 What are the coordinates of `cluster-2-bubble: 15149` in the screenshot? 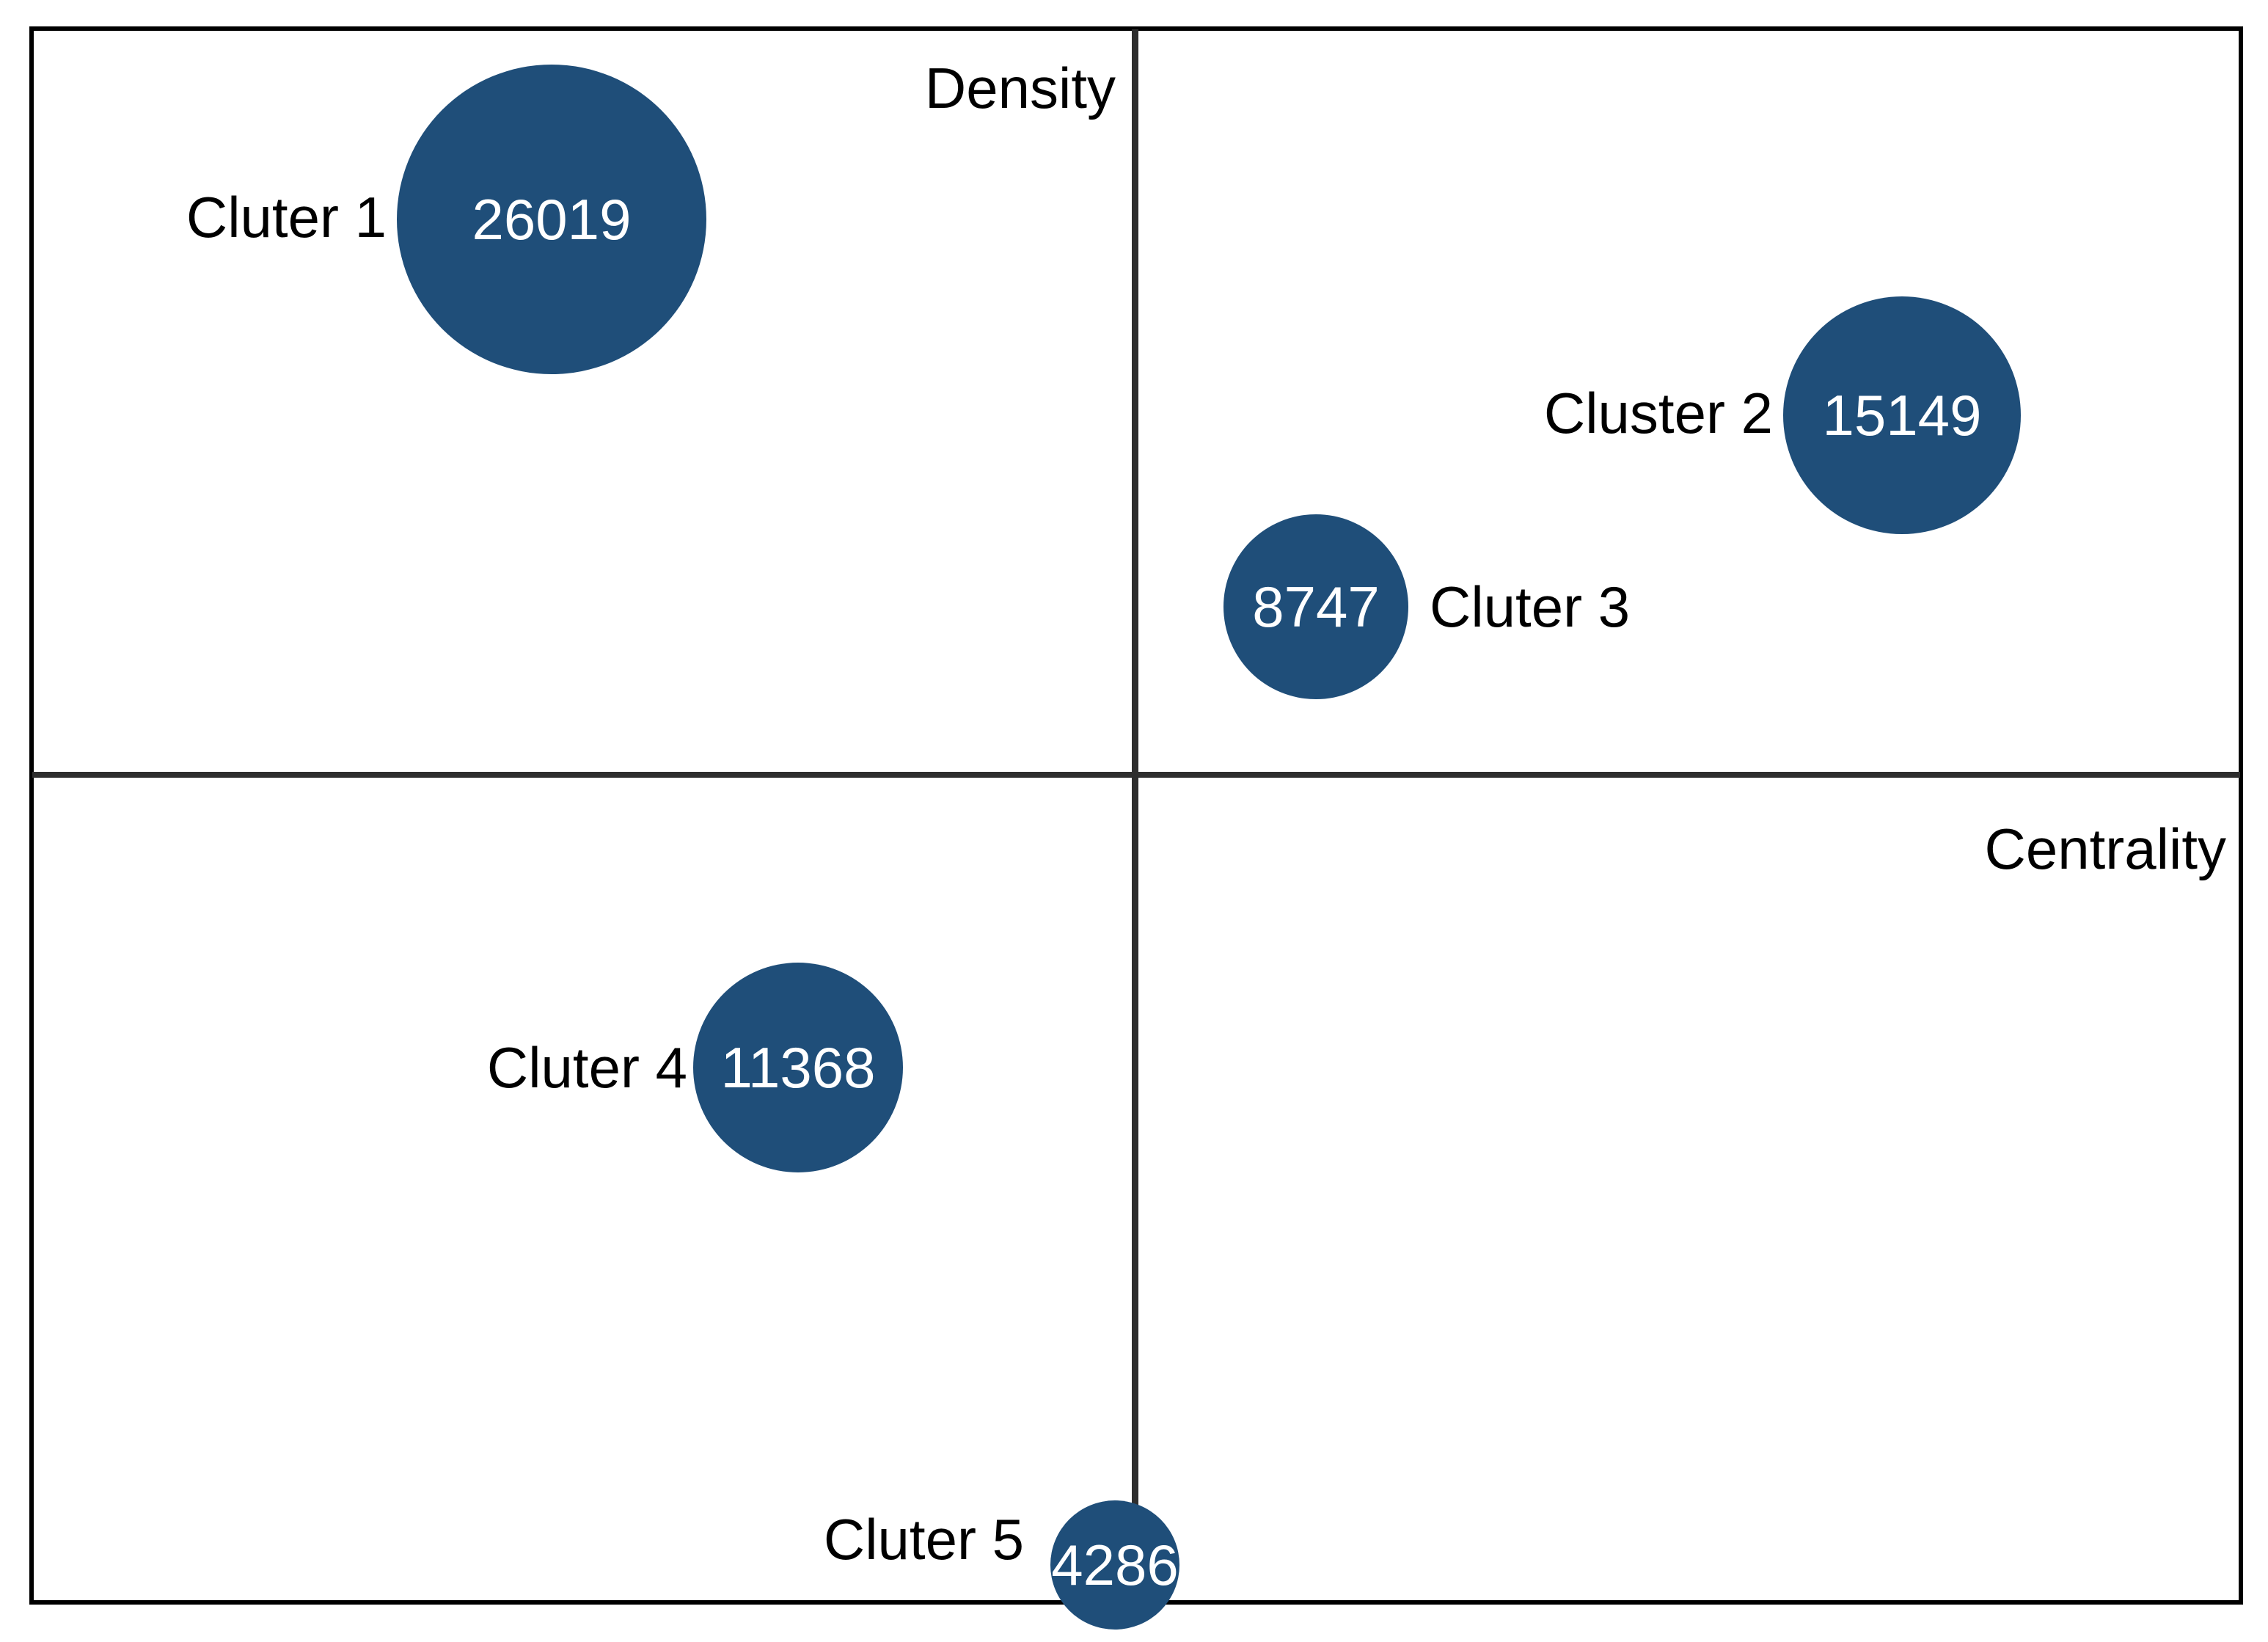 It's located at (1902, 415).